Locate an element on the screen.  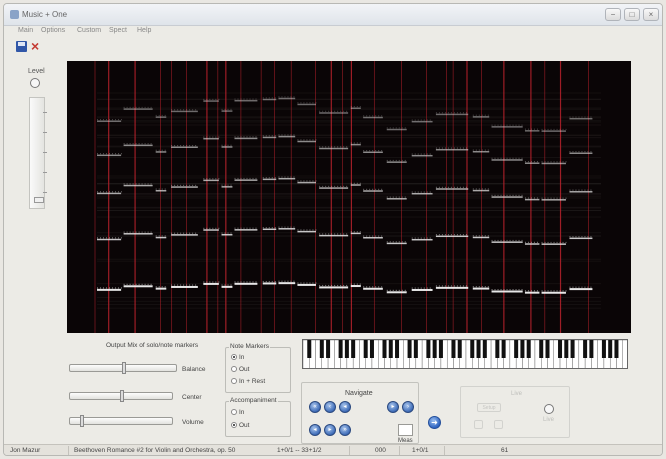
nav-prev-button: ‹ is located at coordinates (330, 407).